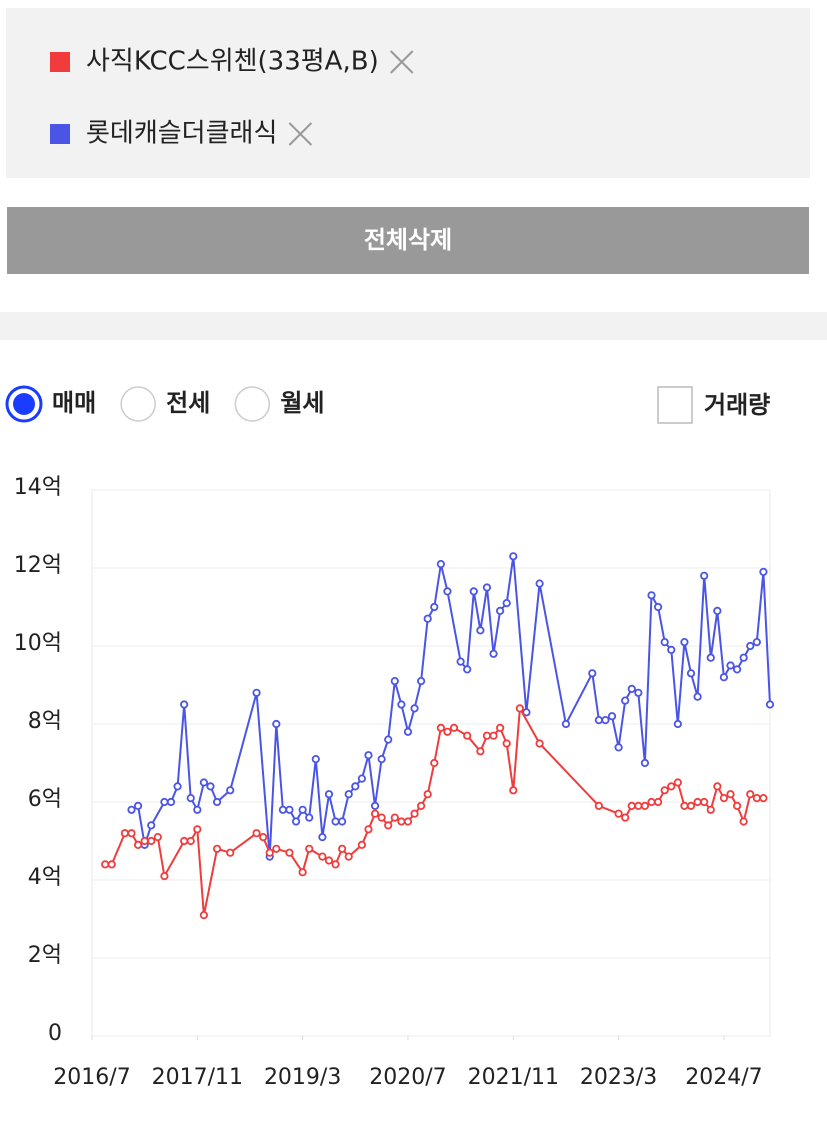  What do you see at coordinates (181, 134) in the screenshot?
I see `legend-label: 롯데캐슬더클래식` at bounding box center [181, 134].